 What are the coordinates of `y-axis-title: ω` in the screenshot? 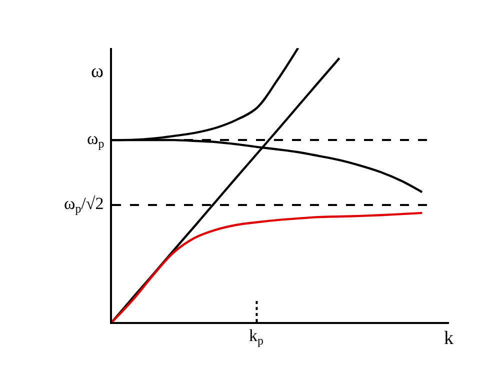 It's located at (97, 71).